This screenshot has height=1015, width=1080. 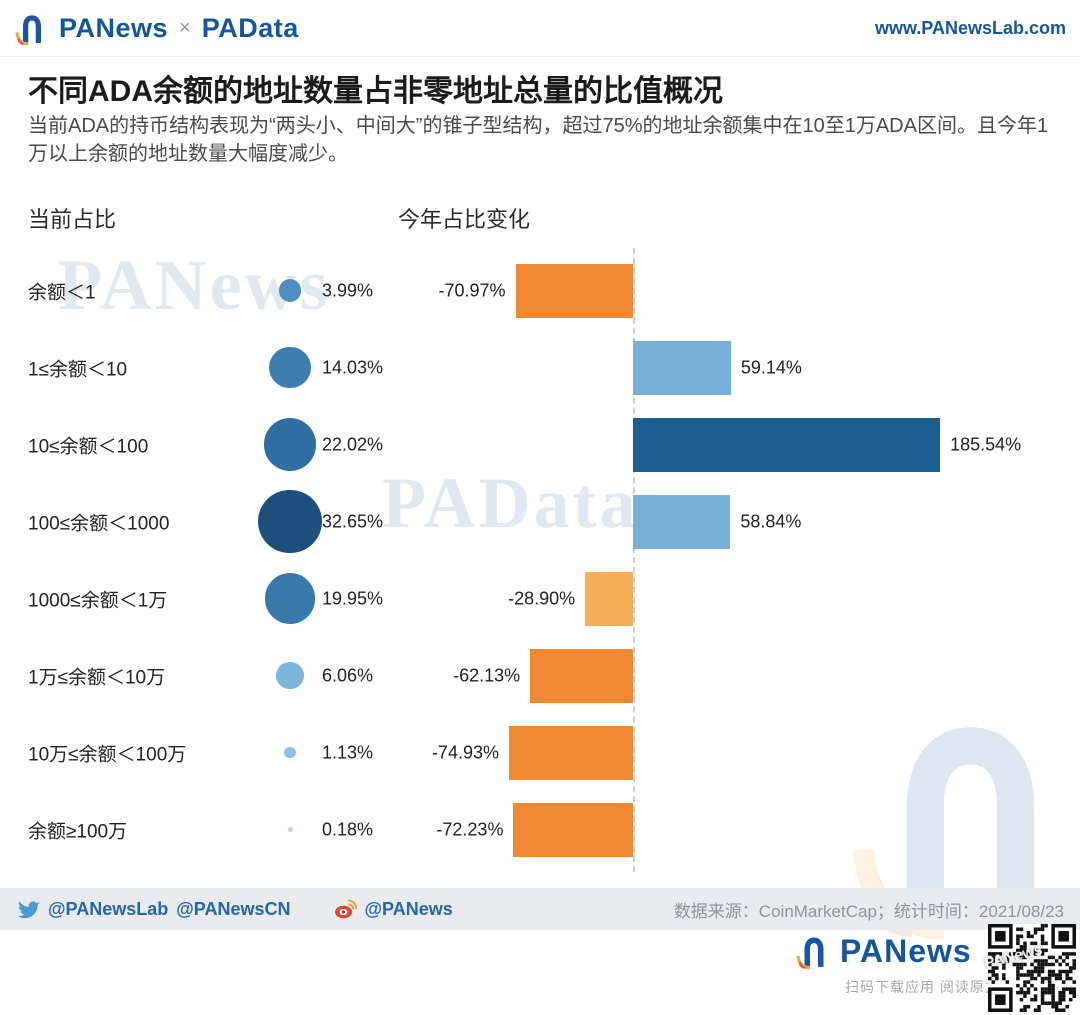 I want to click on change-value-label: 185.54%, so click(x=986, y=444).